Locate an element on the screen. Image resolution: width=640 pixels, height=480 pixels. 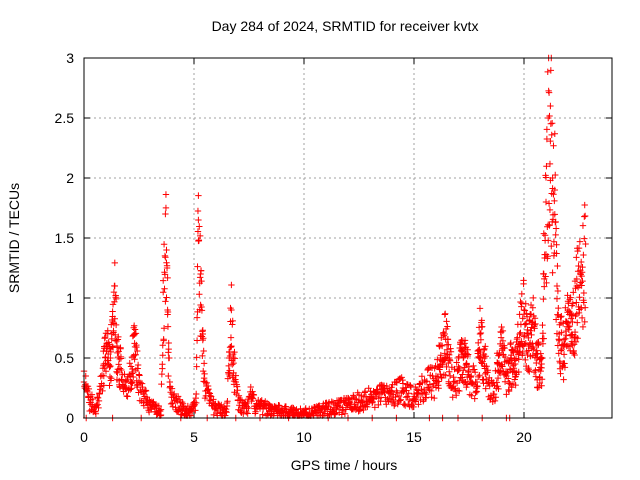
x-tick-label: 15 is located at coordinates (414, 437).